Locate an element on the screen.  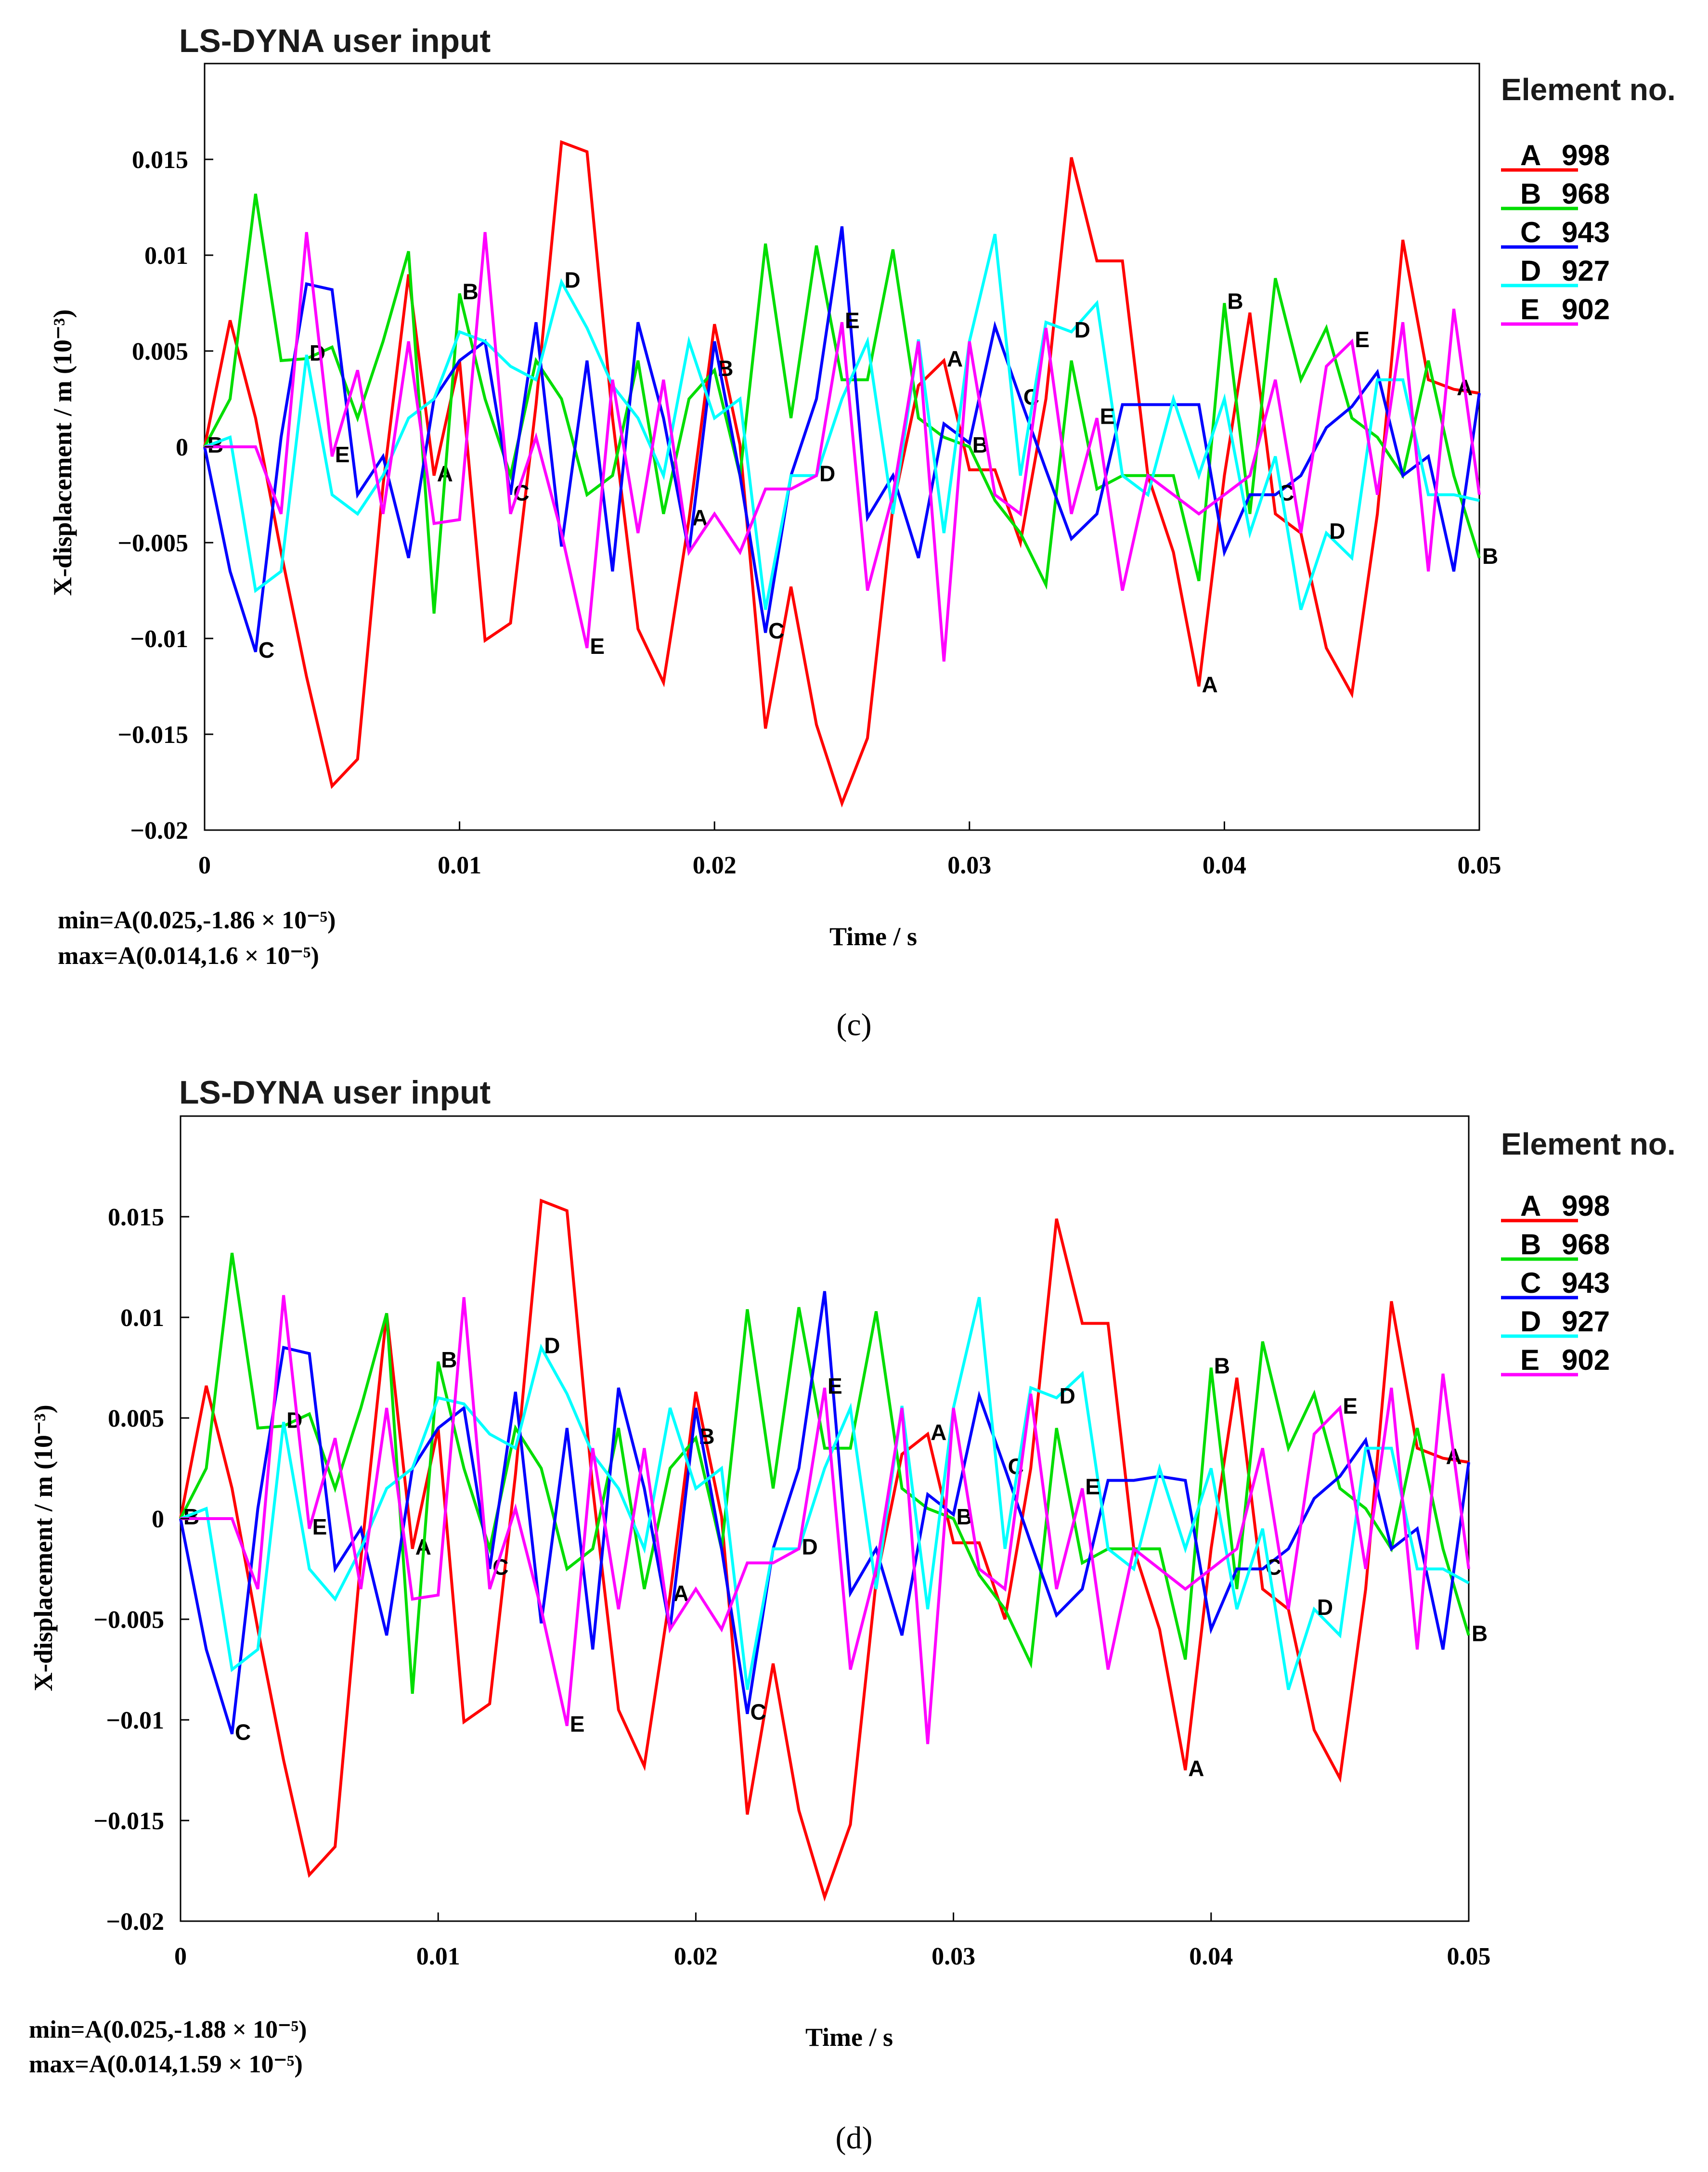
panel-caption: (c) is located at coordinates (853, 1025).